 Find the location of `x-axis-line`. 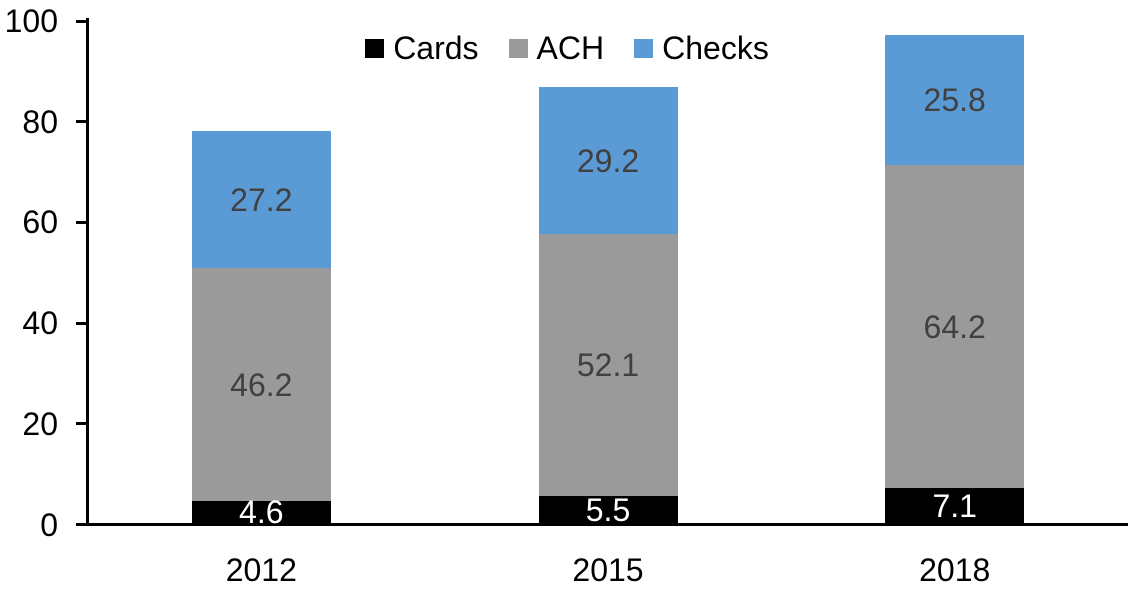

x-axis-line is located at coordinates (602, 524).